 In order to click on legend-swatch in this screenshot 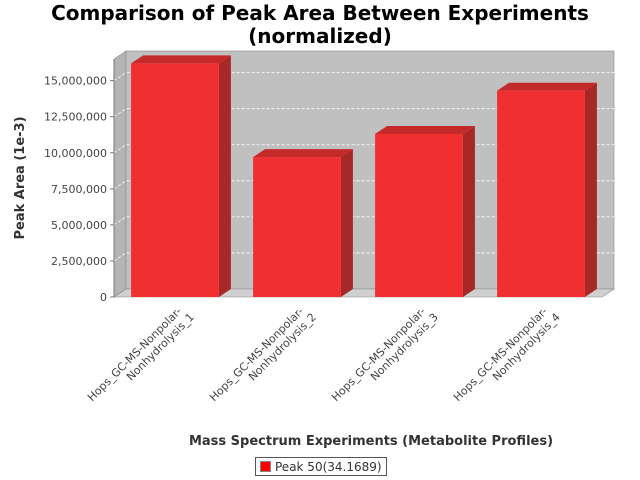, I will do `click(265, 466)`.